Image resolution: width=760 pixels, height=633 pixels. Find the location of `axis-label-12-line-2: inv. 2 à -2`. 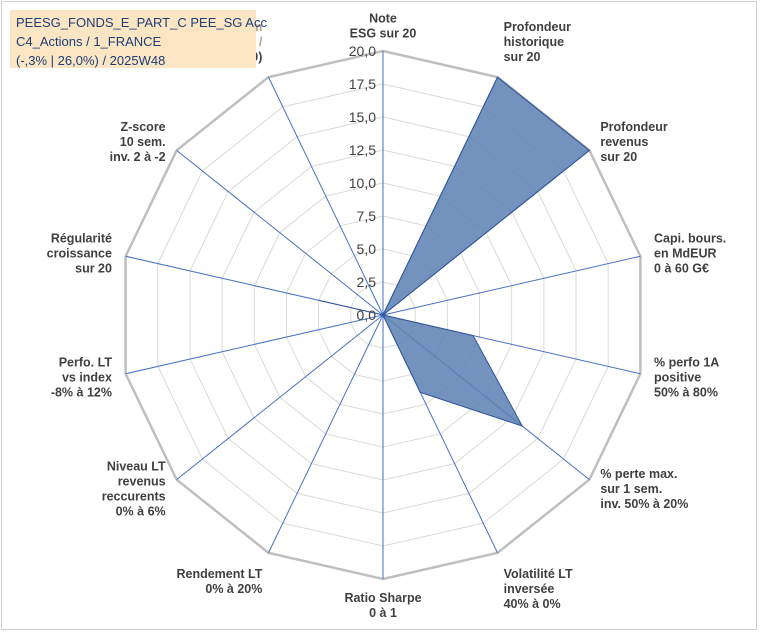

axis-label-12-line-2: inv. 2 à -2 is located at coordinates (138, 157).